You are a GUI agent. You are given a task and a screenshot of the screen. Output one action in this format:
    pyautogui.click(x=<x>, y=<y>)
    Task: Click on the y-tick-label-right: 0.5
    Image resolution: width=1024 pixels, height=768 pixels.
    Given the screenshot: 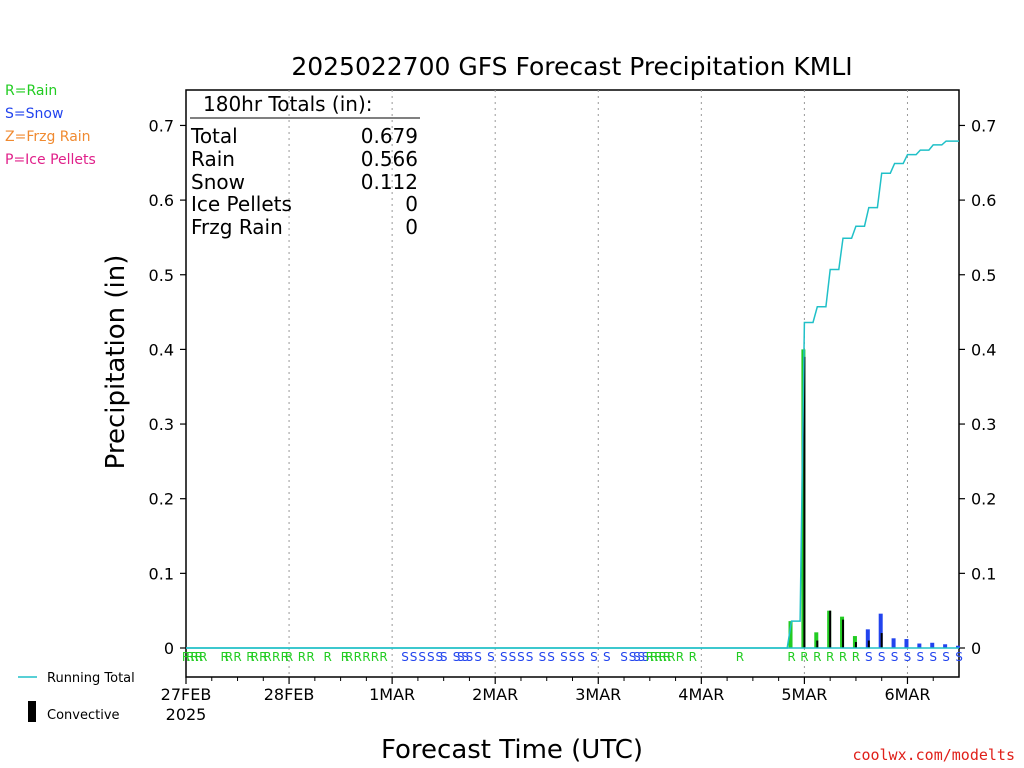 What is the action you would take?
    pyautogui.click(x=983, y=275)
    